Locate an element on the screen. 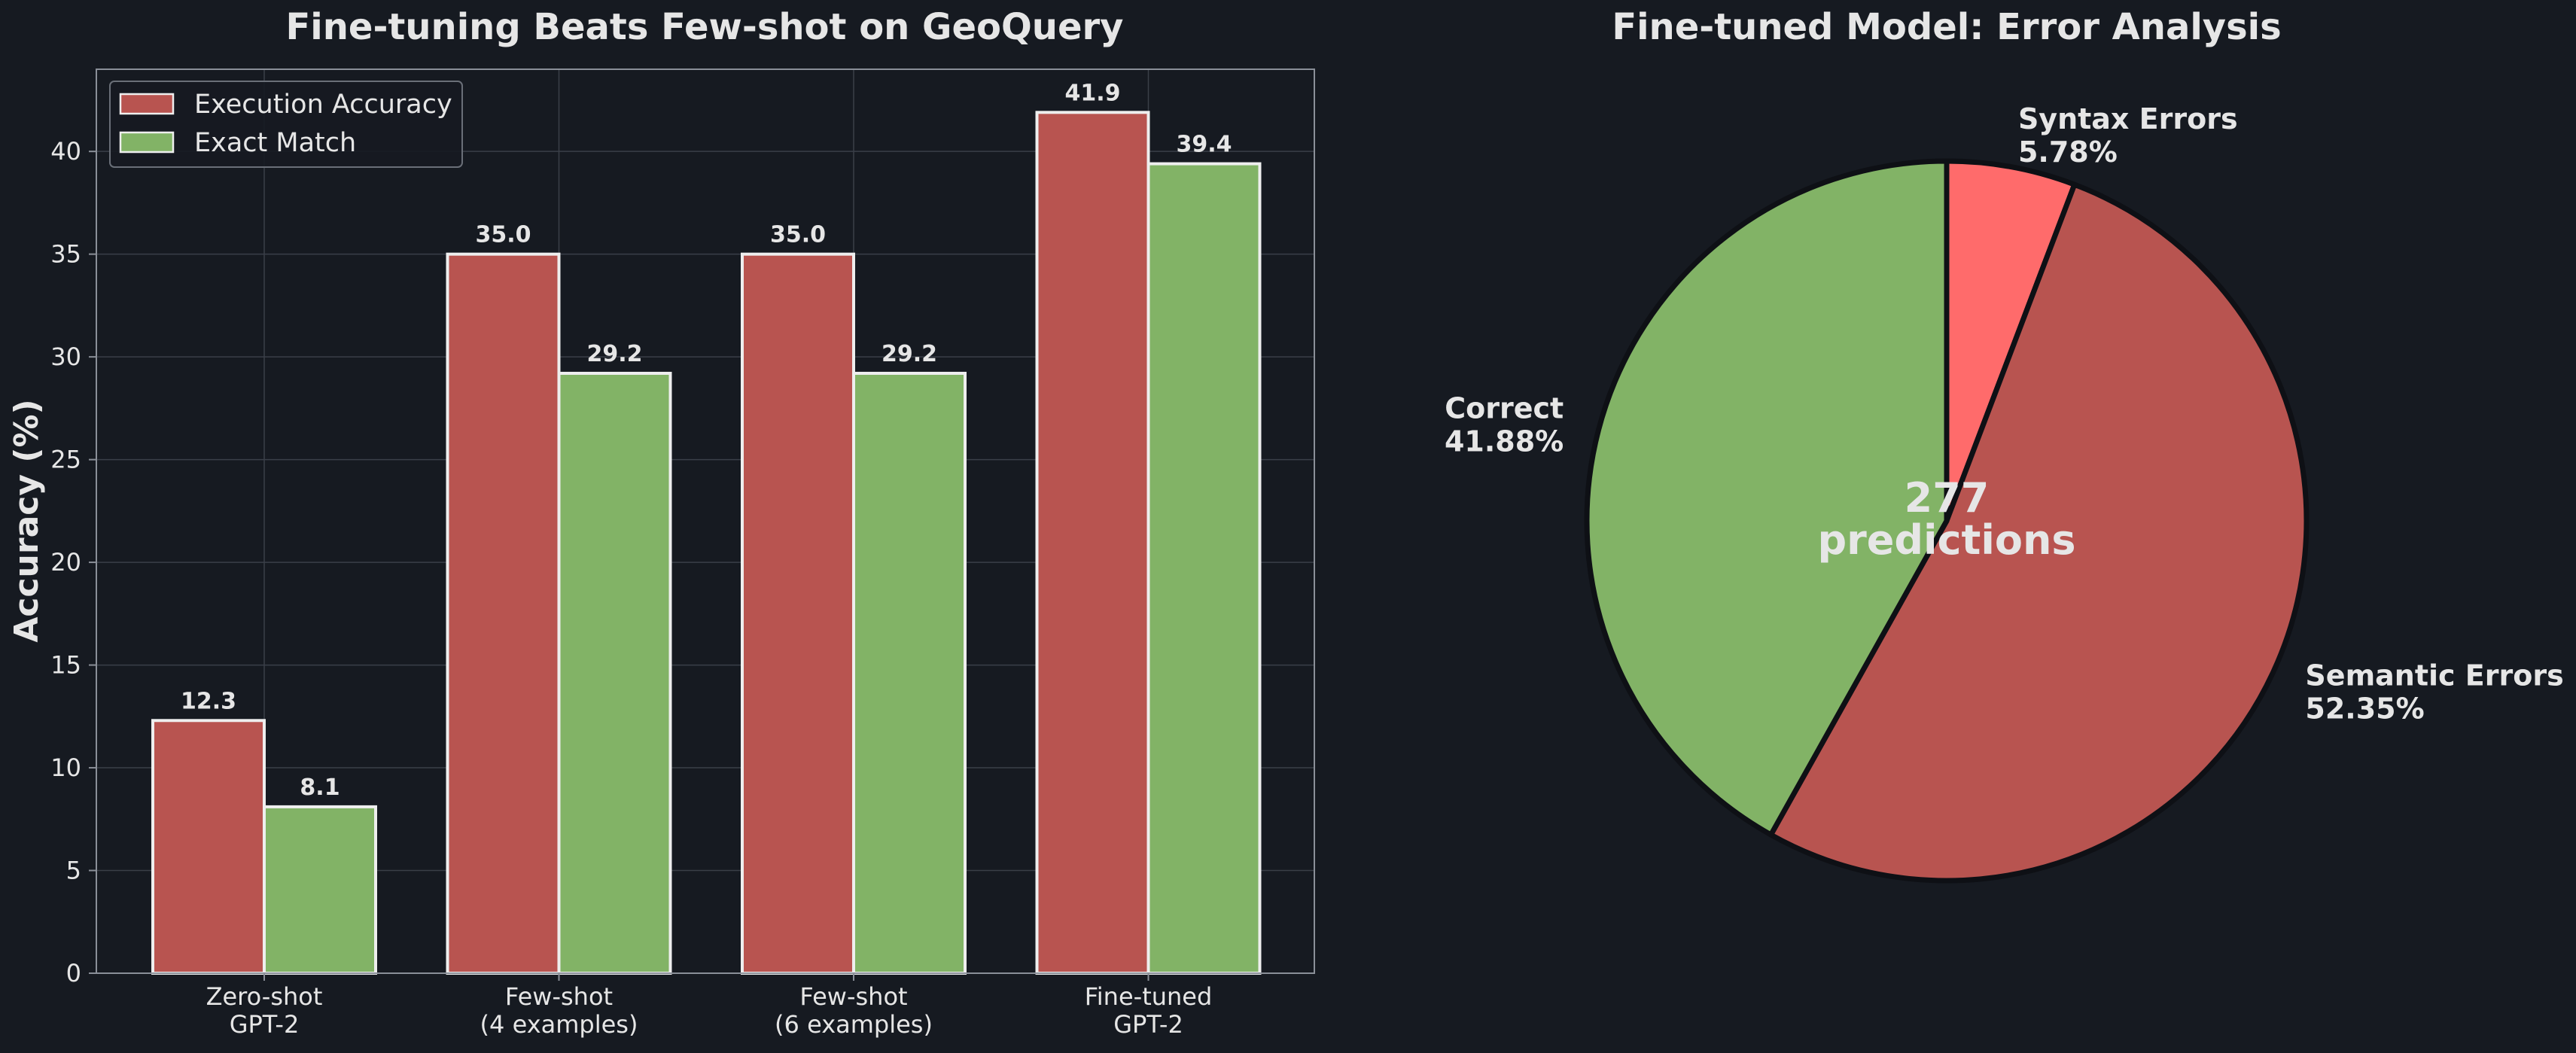 This screenshot has height=1053, width=2576. y-tick-label: 10 is located at coordinates (66, 768).